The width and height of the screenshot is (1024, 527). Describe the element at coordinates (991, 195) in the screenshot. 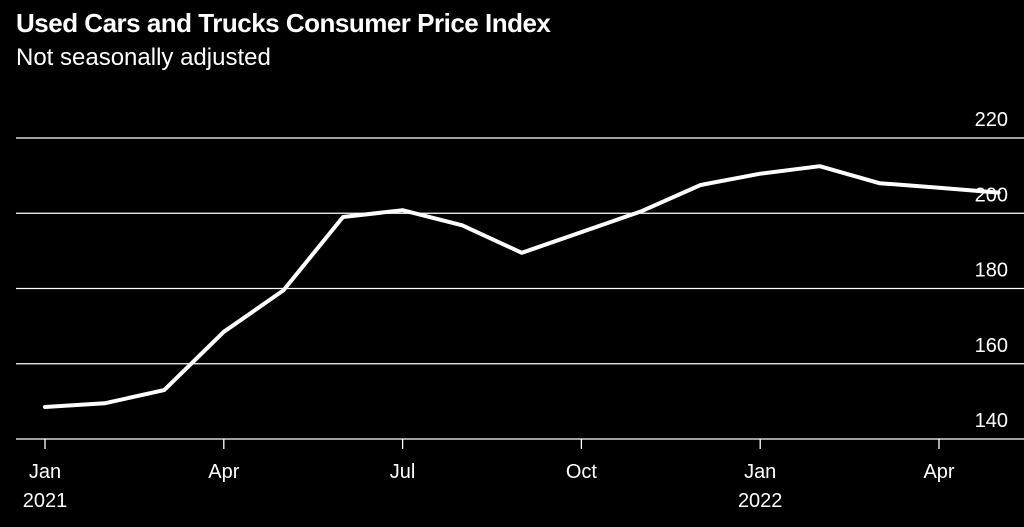

I see `y-tick-label-200: 200` at that location.